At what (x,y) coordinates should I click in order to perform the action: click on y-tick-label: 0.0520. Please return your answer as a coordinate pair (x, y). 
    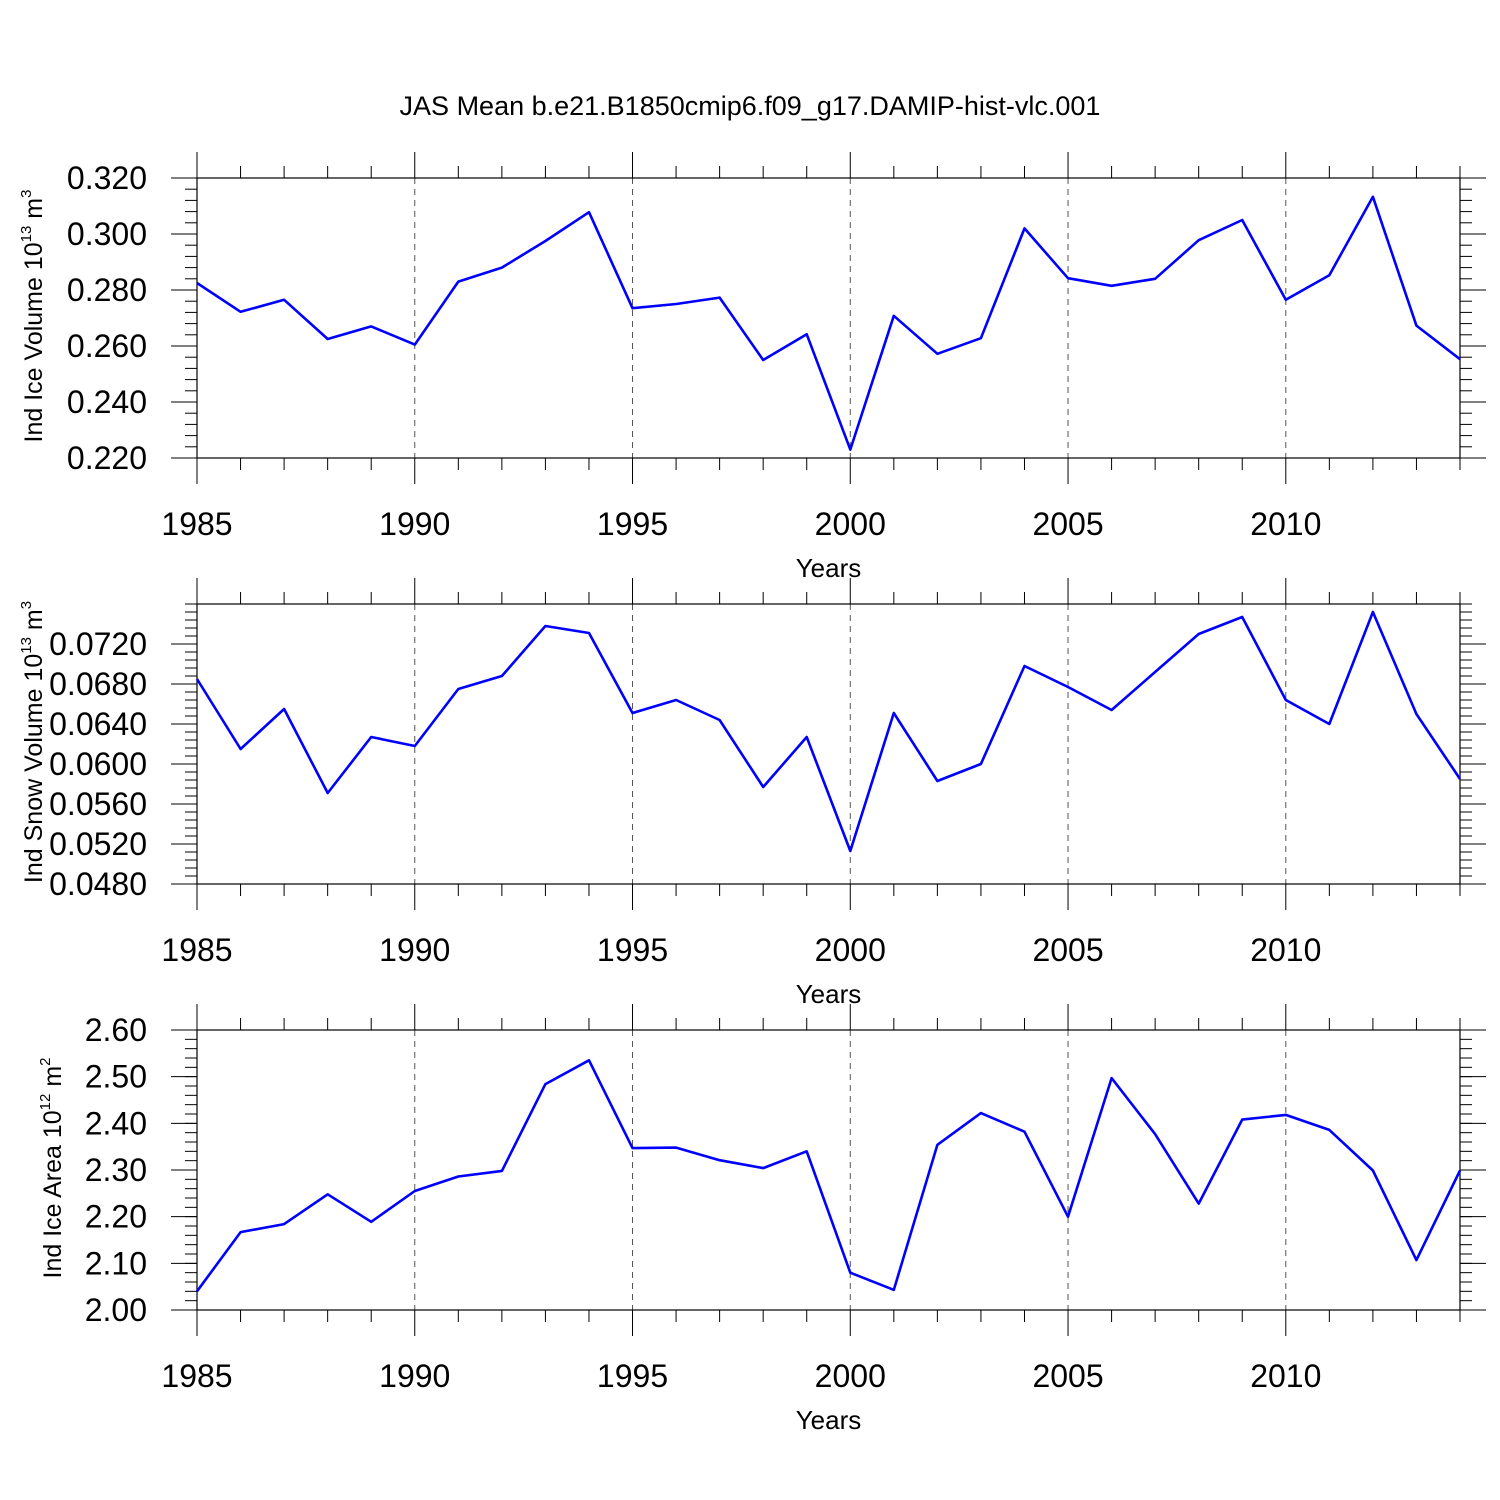
    Looking at the image, I should click on (98, 844).